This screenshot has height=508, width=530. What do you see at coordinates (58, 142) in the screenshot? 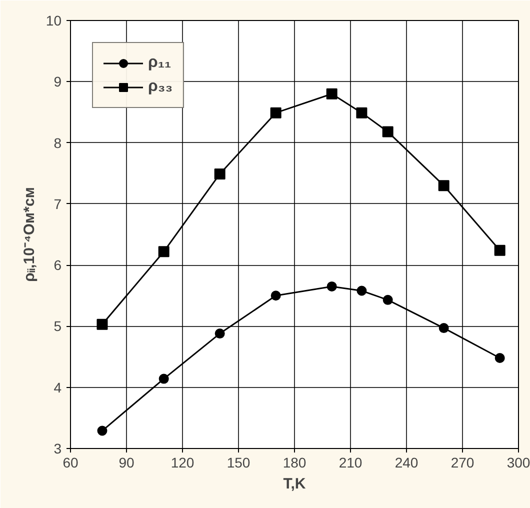
I see `y-tick-label: 8` at bounding box center [58, 142].